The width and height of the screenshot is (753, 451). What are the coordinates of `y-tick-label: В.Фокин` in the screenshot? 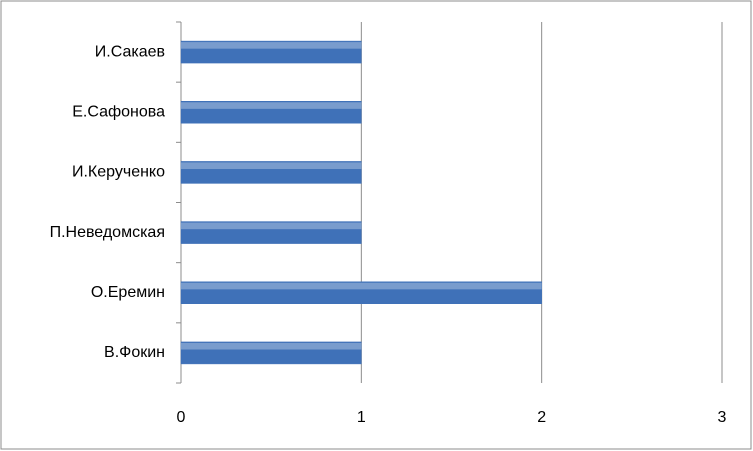 It's located at (134, 352).